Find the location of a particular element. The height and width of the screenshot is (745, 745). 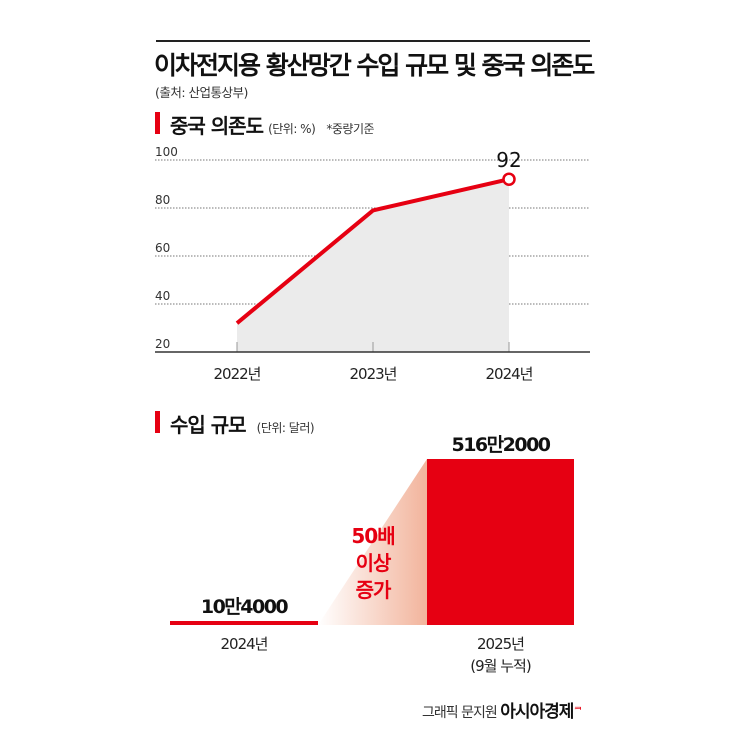

x-tick-label: 2024년 is located at coordinates (509, 374).